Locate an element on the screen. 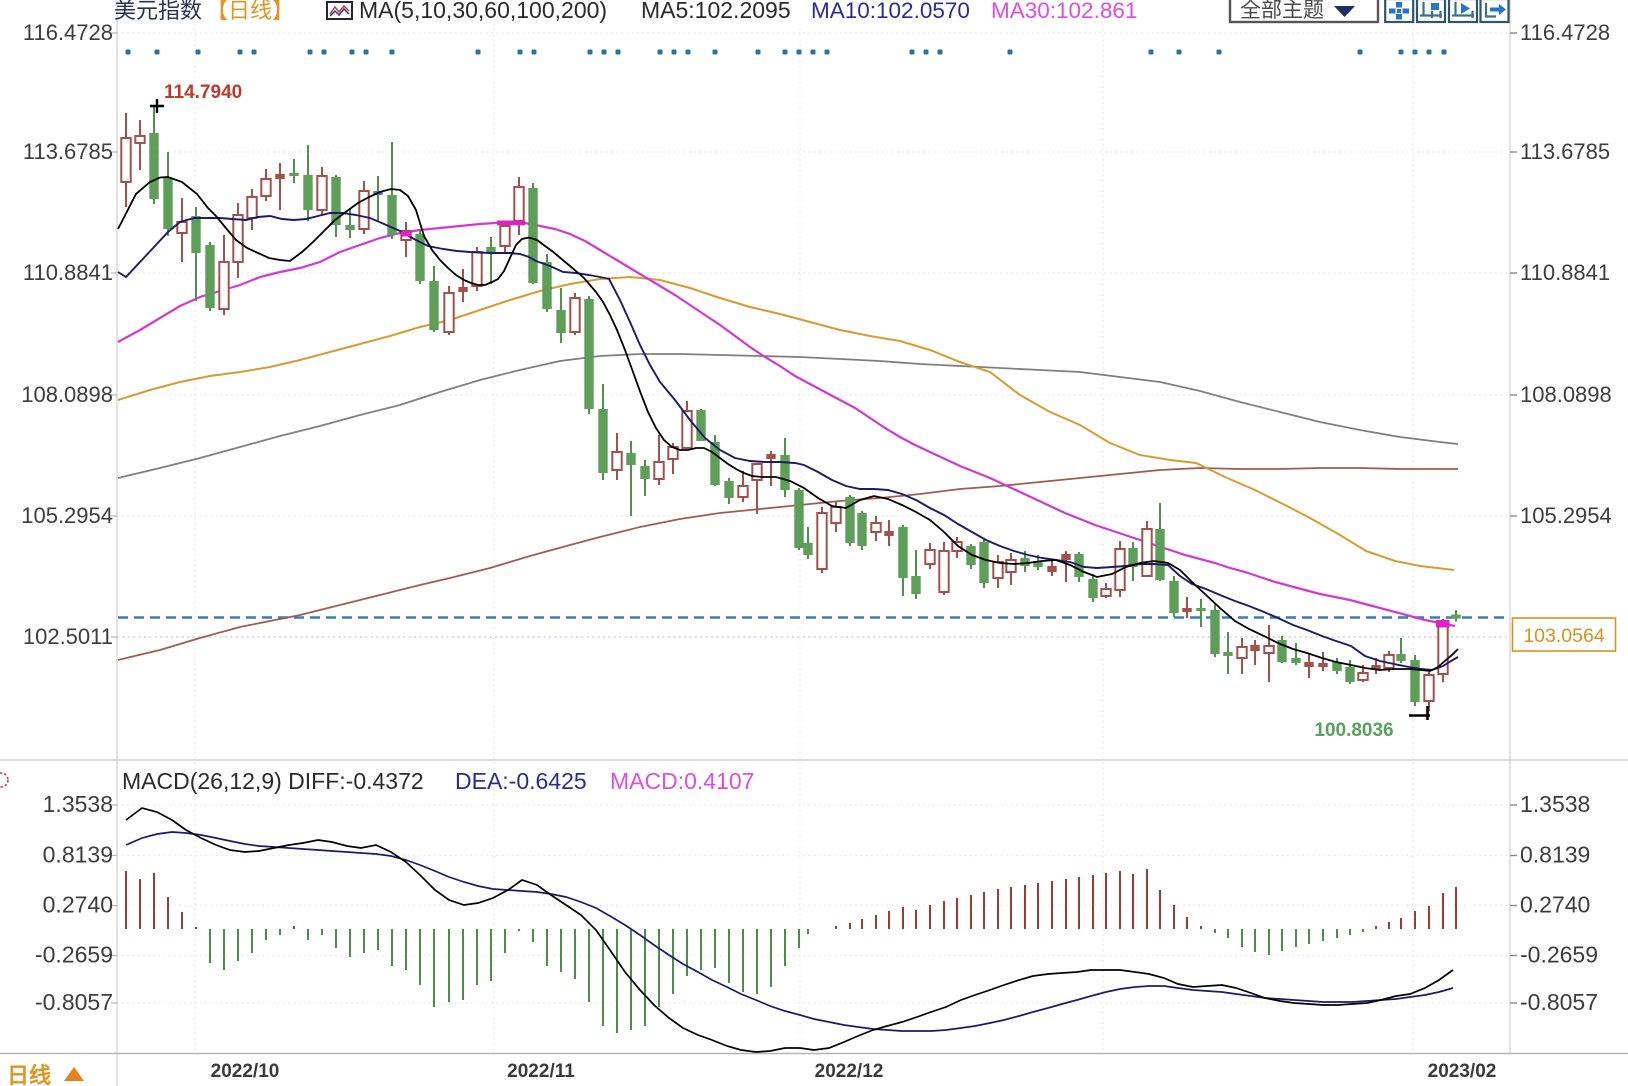 This screenshot has width=1628, height=1086. svg-text: 【日线】 is located at coordinates (250, 11).